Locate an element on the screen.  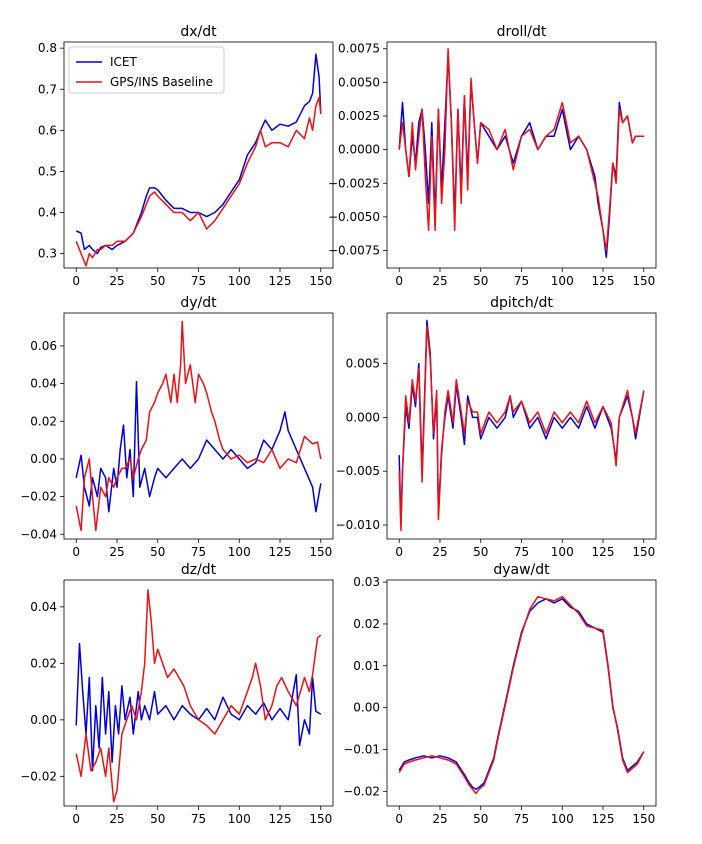
y-tick-label: 0.5 is located at coordinates (47, 171).